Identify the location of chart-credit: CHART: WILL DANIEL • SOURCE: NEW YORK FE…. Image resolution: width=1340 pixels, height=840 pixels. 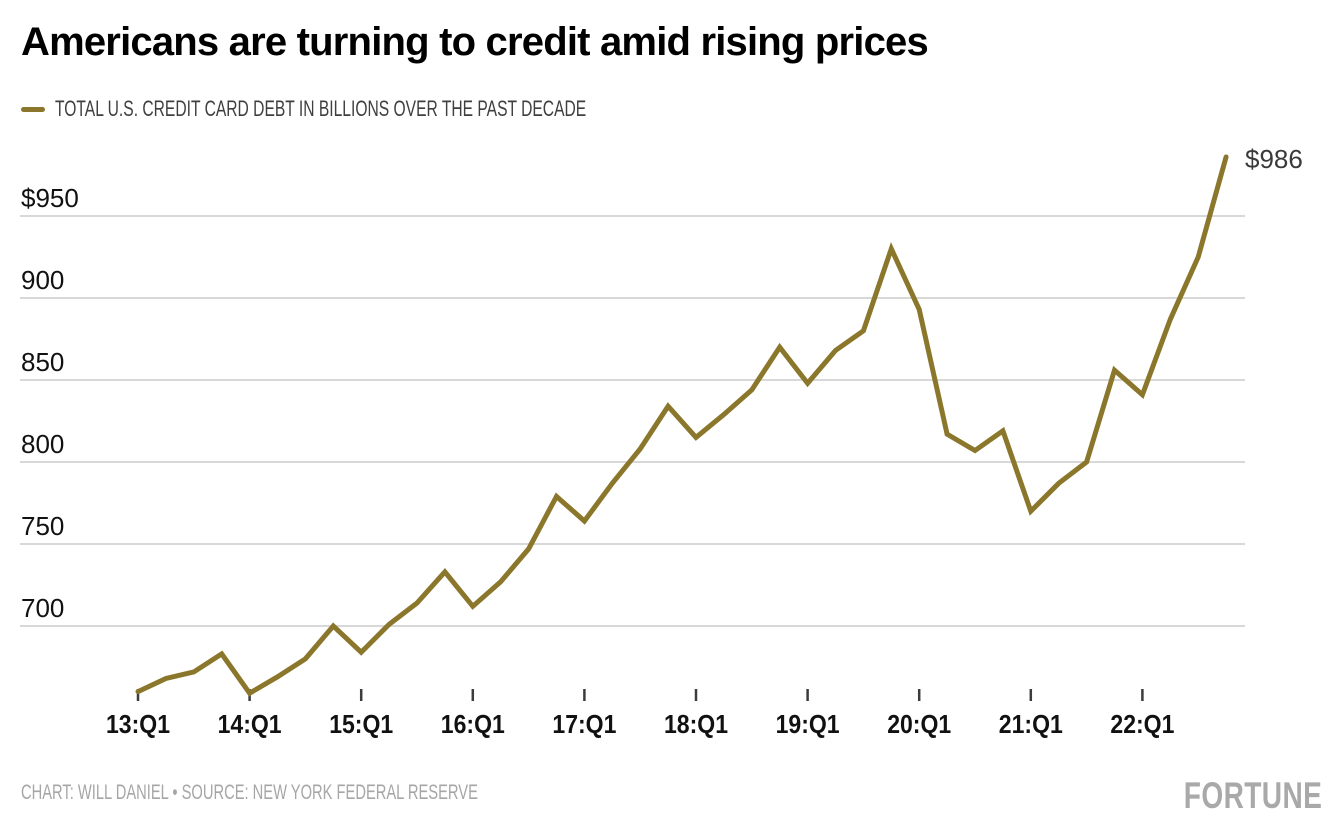
(249, 792).